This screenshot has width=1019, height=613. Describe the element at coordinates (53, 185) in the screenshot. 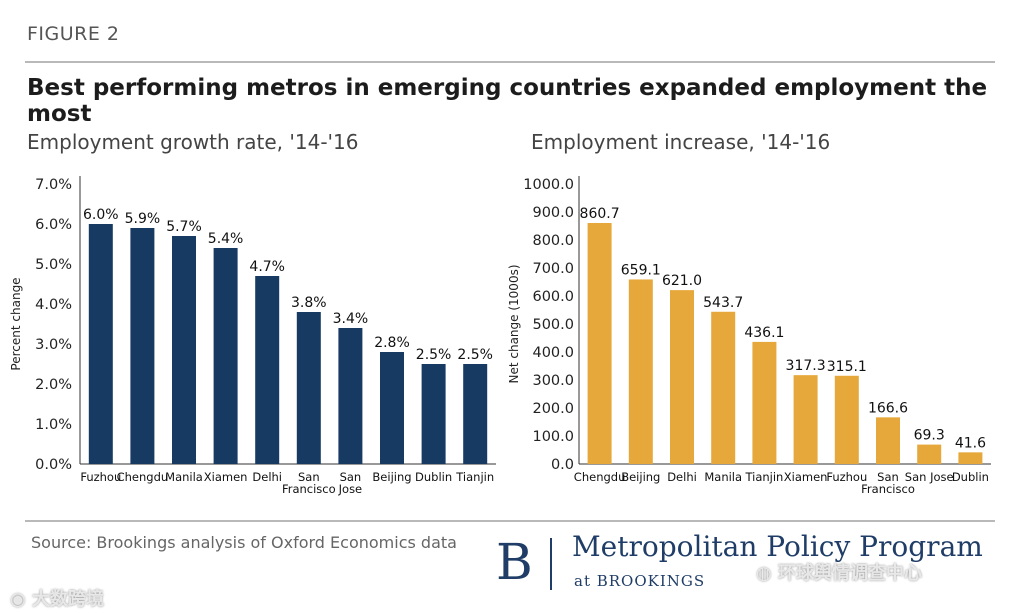

I see `y-tick-label: 7.0%` at that location.